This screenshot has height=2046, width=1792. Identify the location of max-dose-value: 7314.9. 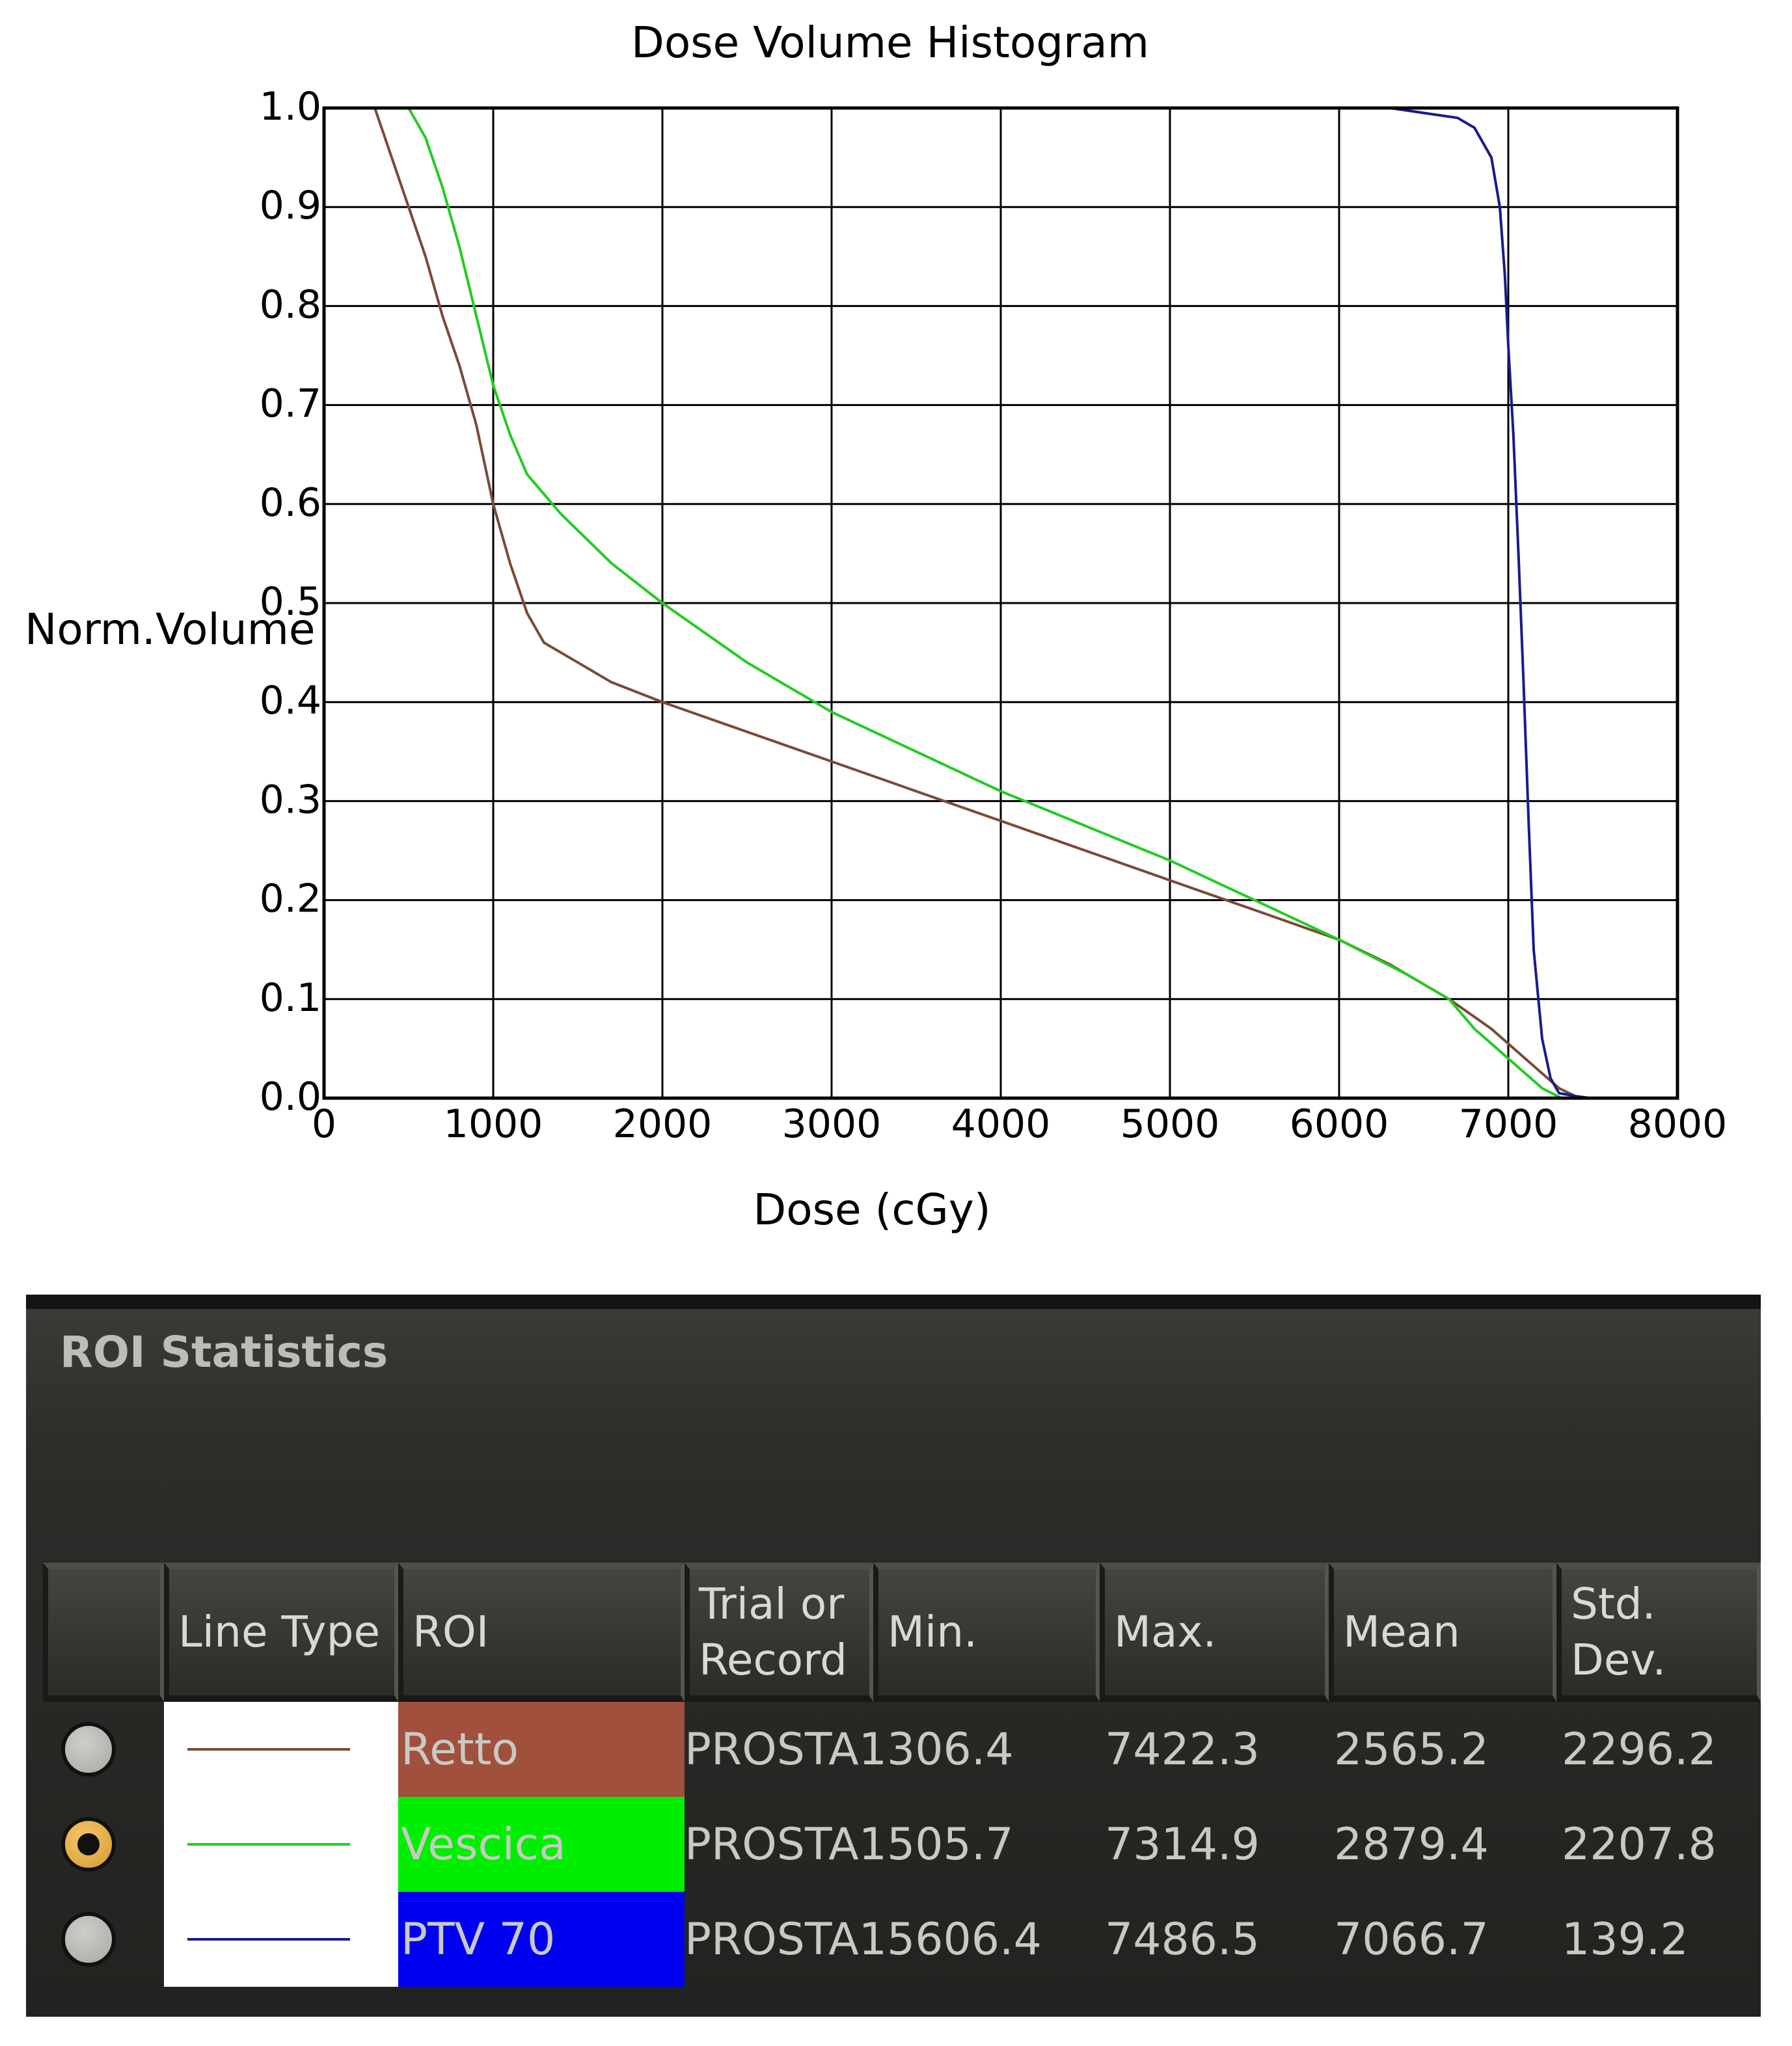
(1182, 1844).